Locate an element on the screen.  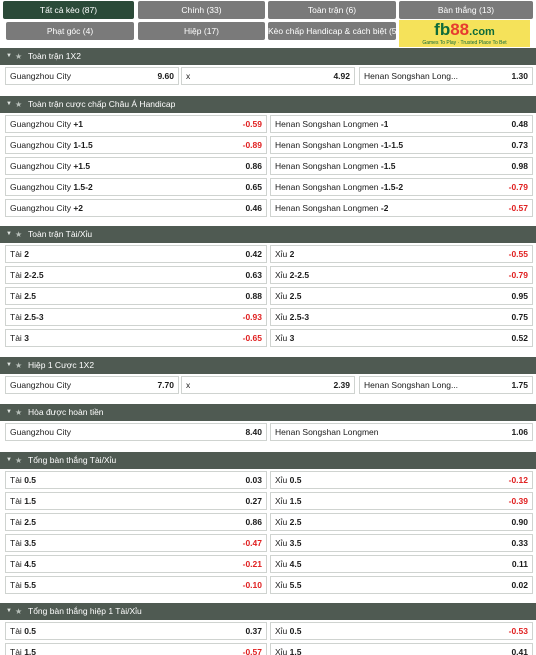
odds-button: Tài 2.5 0.88 is located at coordinates (136, 296).